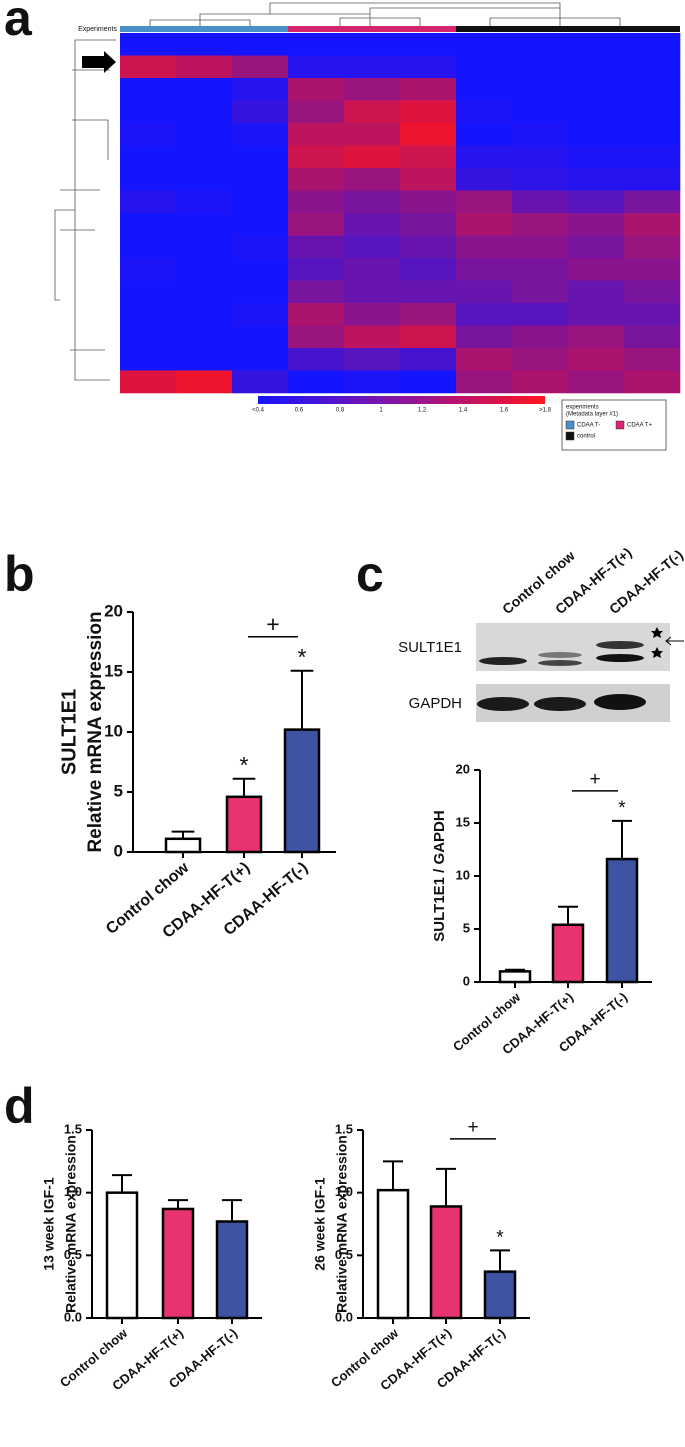 The image size is (685, 1447). Describe the element at coordinates (614, 425) in the screenshot. I see `legend-box` at that location.